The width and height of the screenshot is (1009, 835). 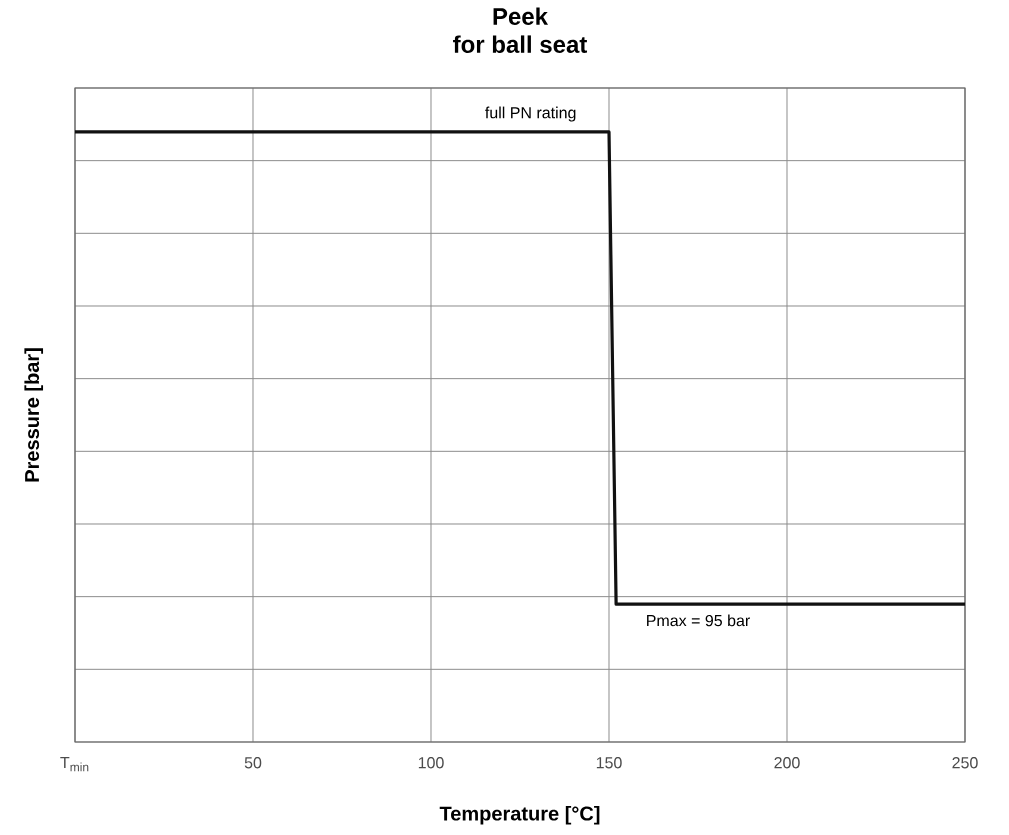 I want to click on x-tick-label: 150, so click(x=609, y=763).